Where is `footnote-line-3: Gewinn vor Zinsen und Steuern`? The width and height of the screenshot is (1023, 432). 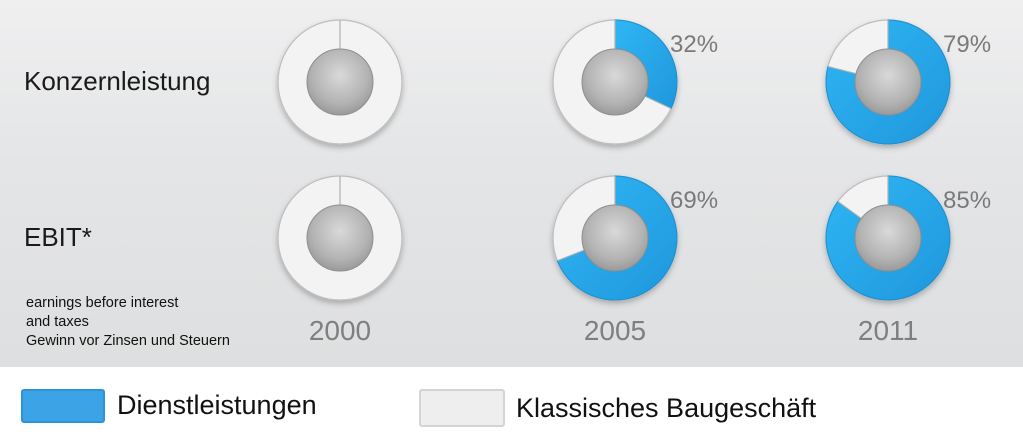 footnote-line-3: Gewinn vor Zinsen und Steuern is located at coordinates (128, 341).